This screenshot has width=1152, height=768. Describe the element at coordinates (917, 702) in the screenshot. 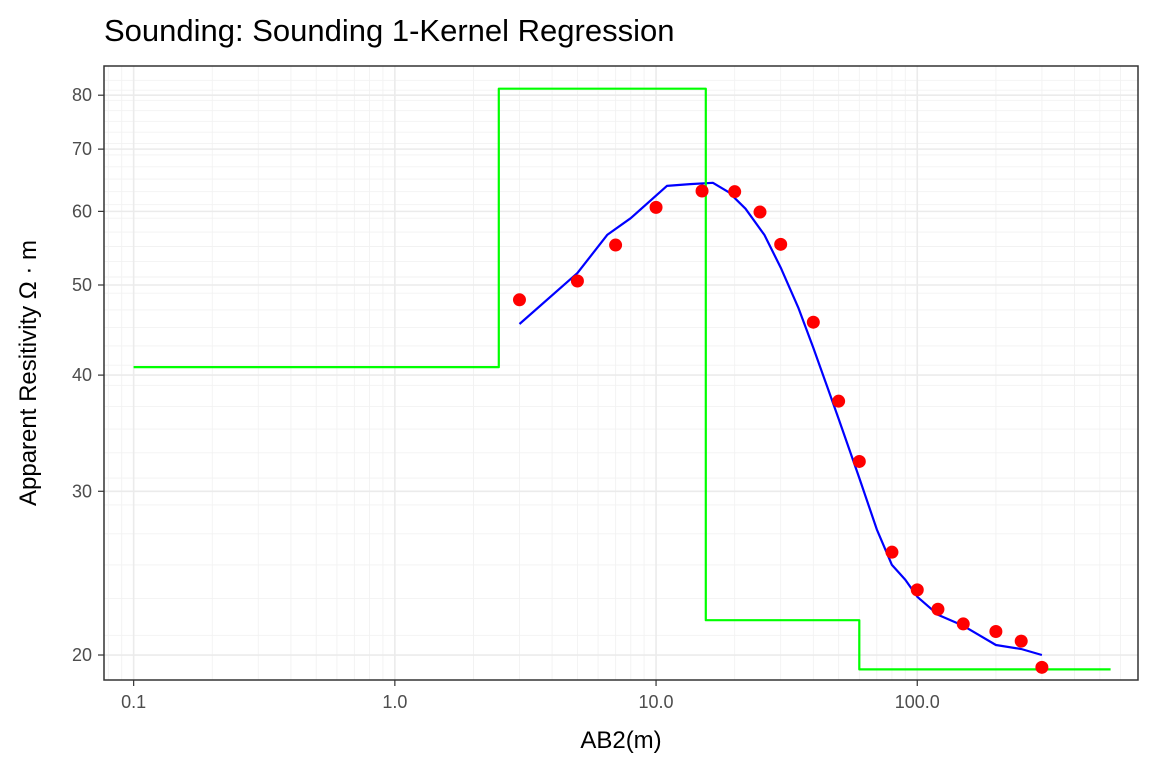

I see `x-tick-label: 100.0` at that location.